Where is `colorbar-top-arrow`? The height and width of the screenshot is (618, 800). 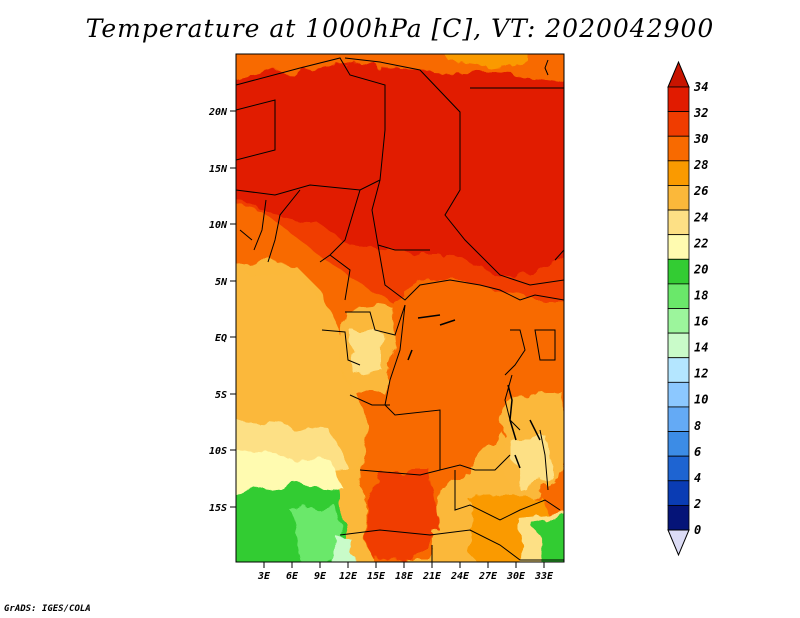 colorbar-top-arrow is located at coordinates (678, 74).